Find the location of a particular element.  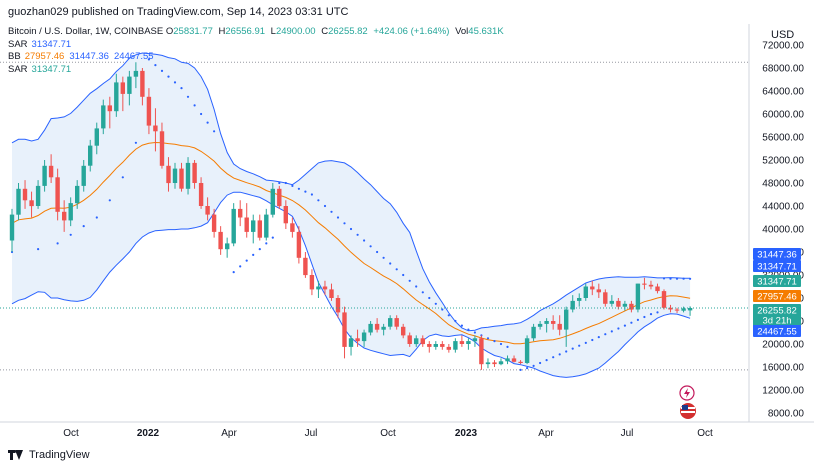

legend-symbol: Bitcoin / U.S. Dollar, 1W, COINBASE is located at coordinates (86, 31).